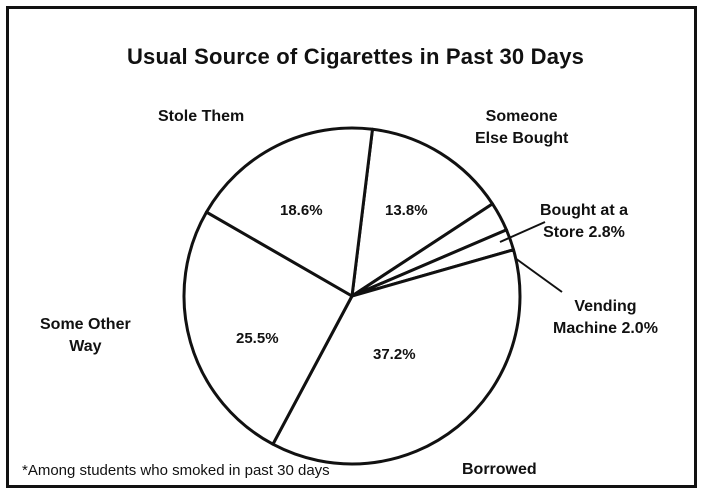  What do you see at coordinates (394, 354) in the screenshot?
I see `value-label-borrowed: 37.2%` at bounding box center [394, 354].